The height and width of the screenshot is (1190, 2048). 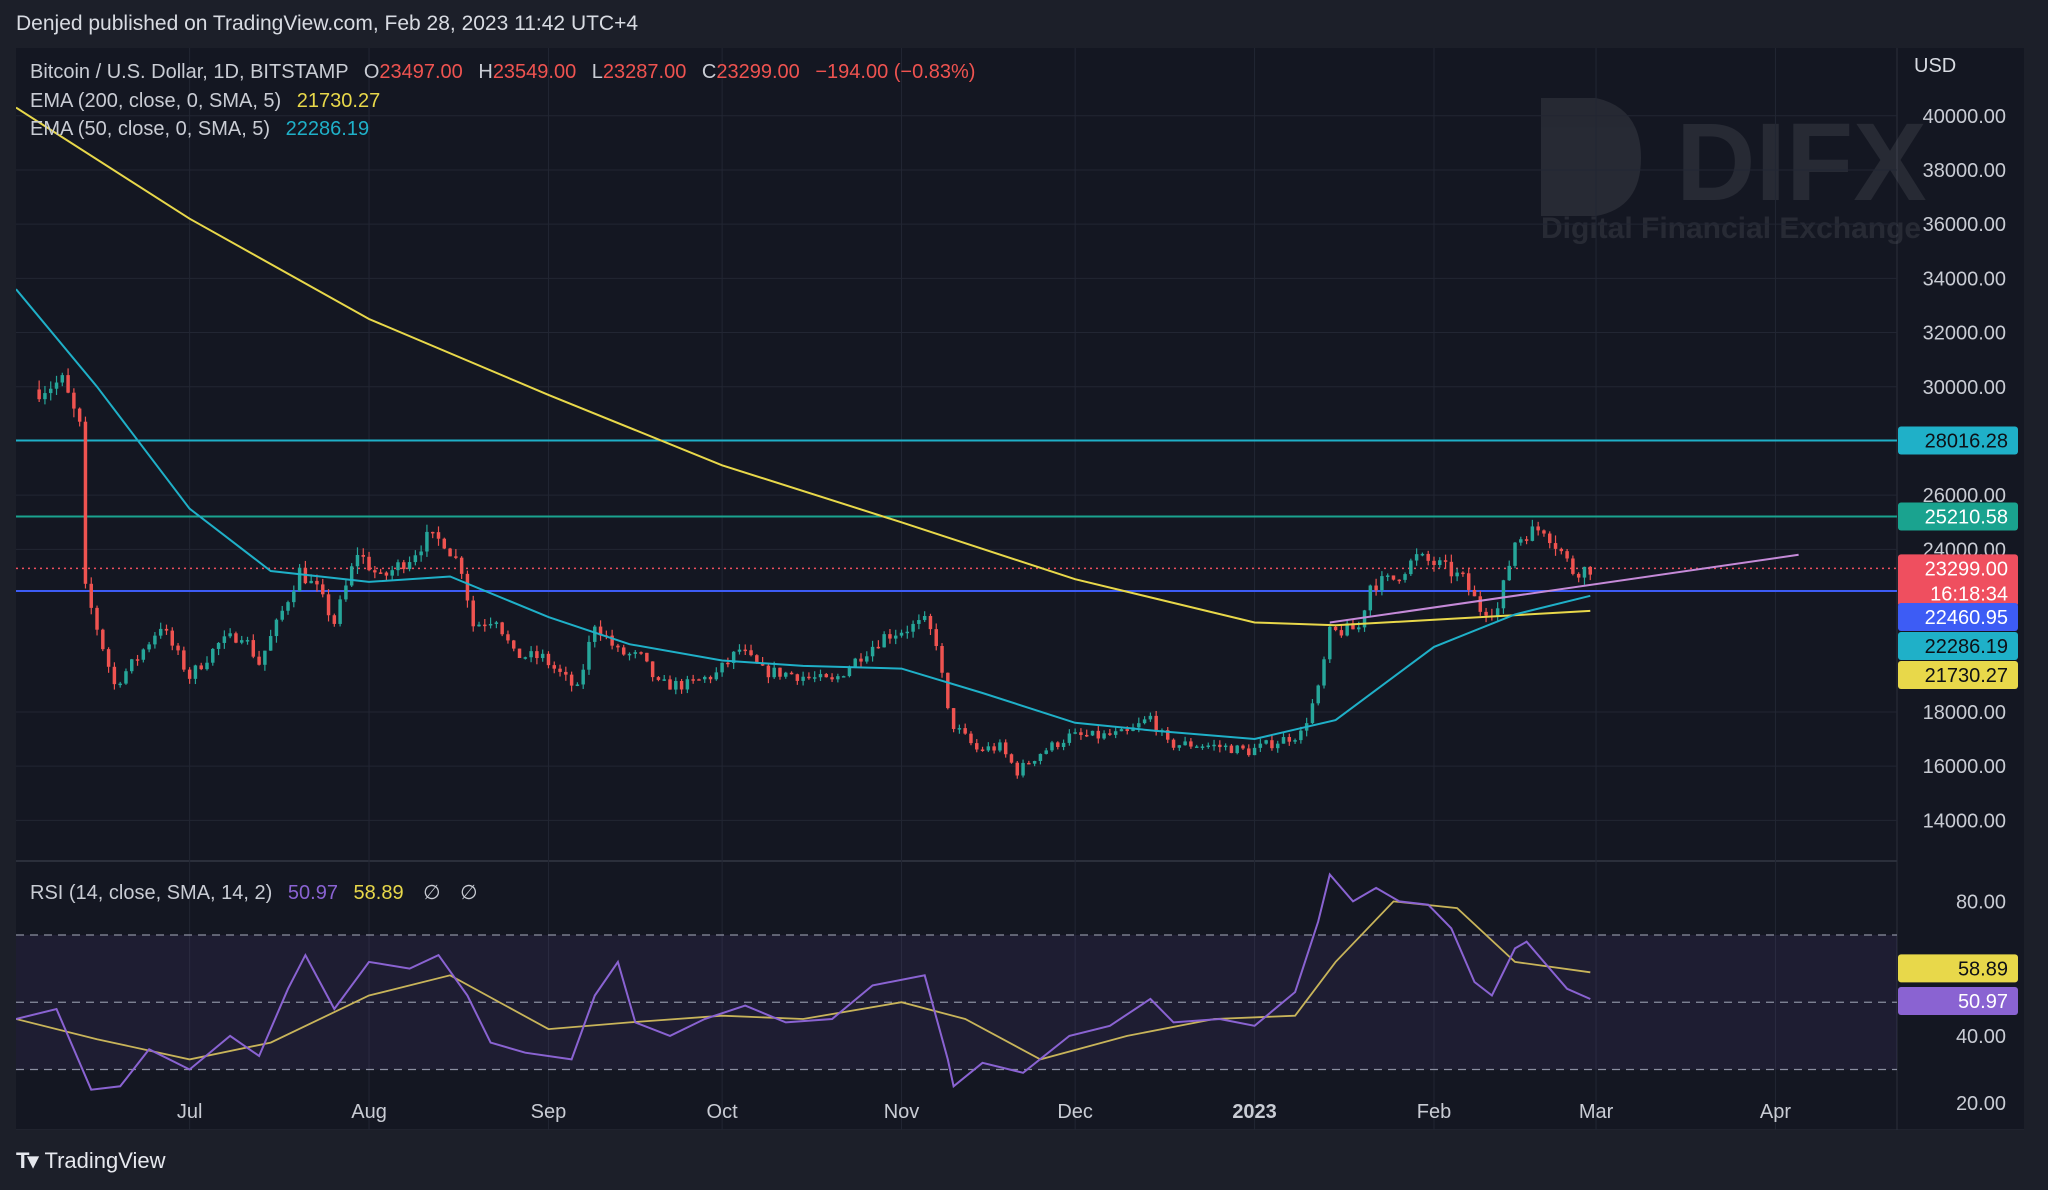 I want to click on rsi-extra-1: ∅, so click(x=431, y=893).